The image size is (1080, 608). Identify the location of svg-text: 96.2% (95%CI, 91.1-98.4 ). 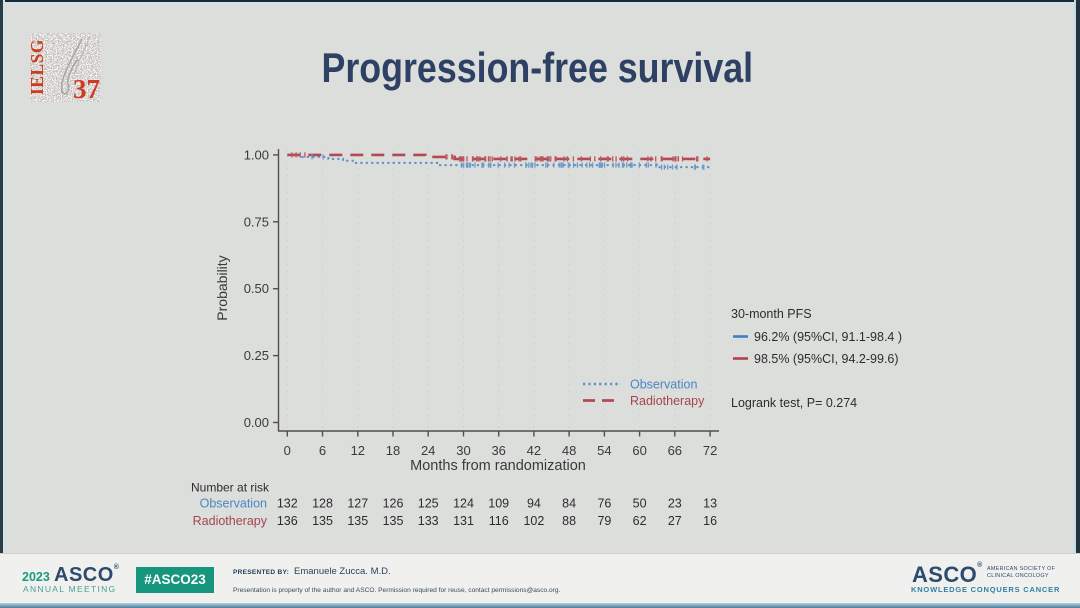
(828, 337).